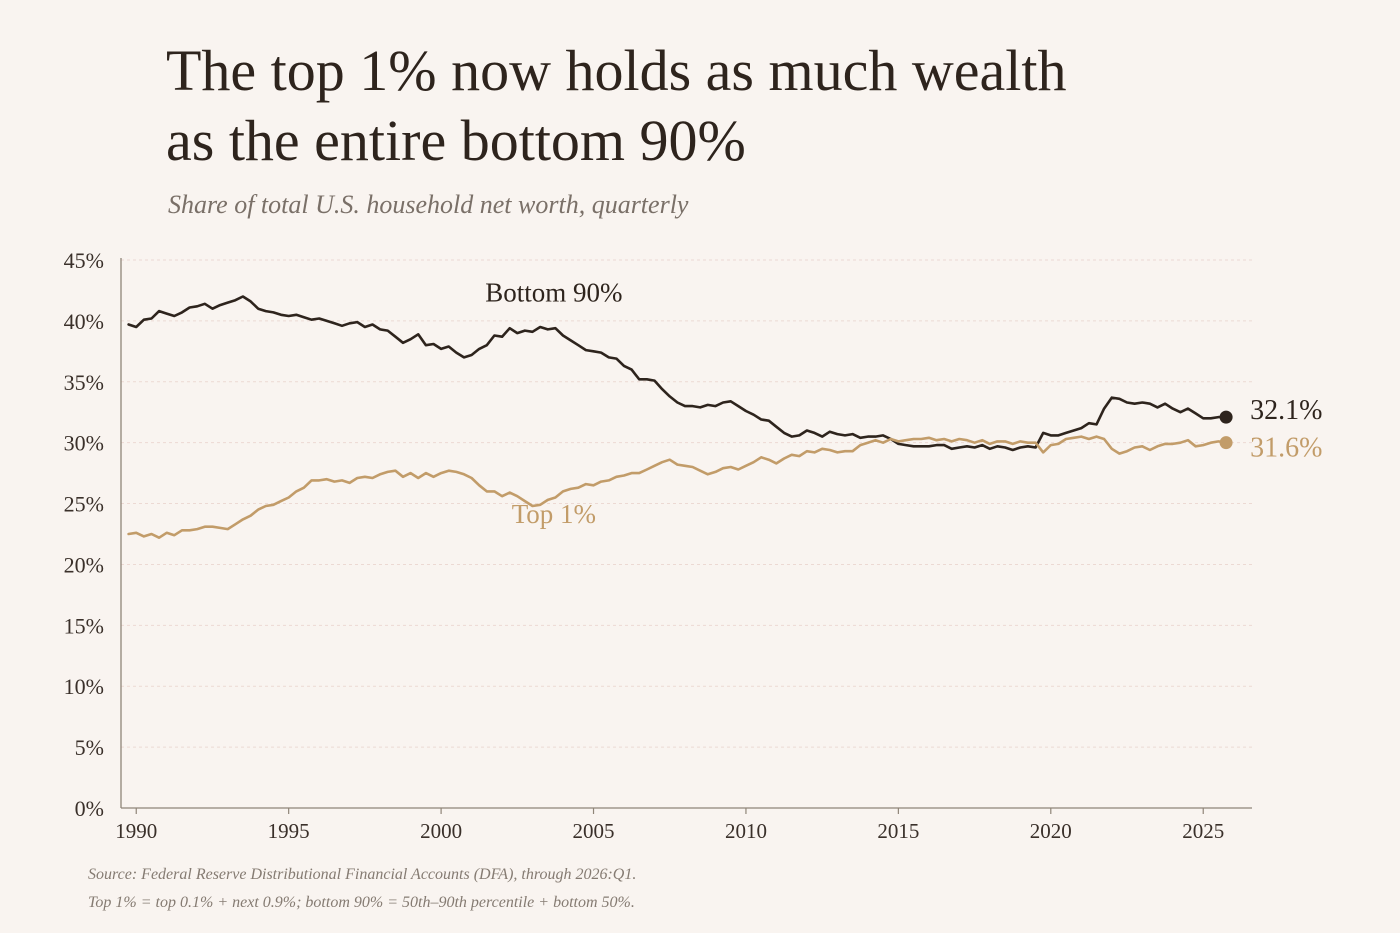 The image size is (1400, 933). What do you see at coordinates (89, 808) in the screenshot?
I see `y-tick-label: 0%` at bounding box center [89, 808].